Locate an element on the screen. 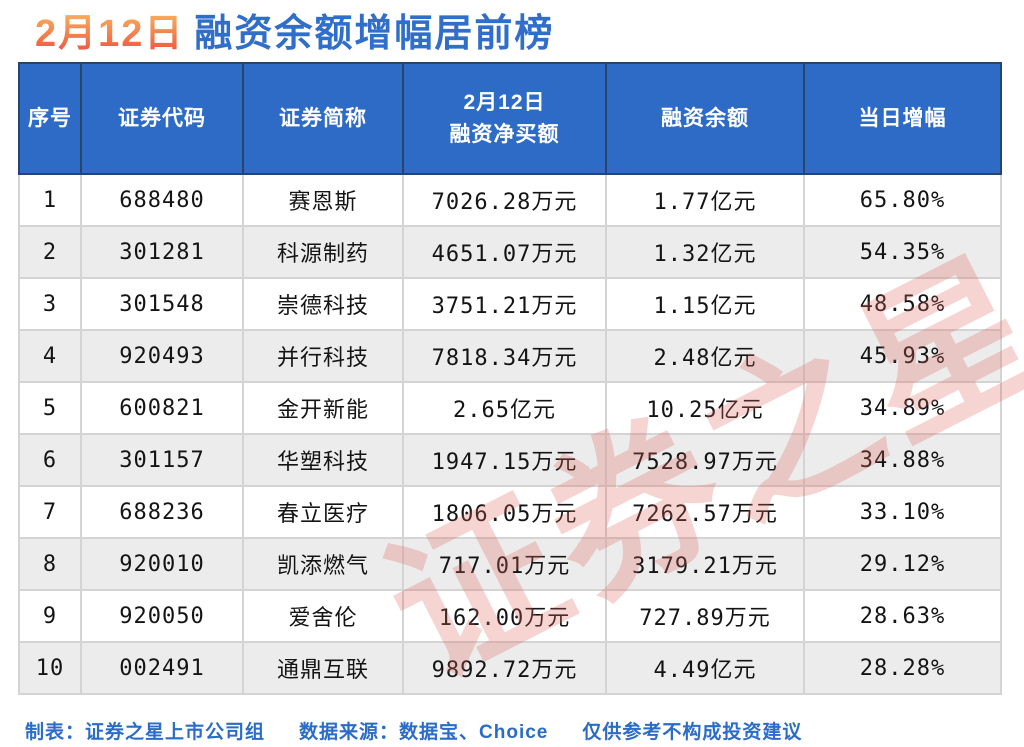 The width and height of the screenshot is (1024, 747). table-row: 1 688480 赛恩斯 7026.28万元 1.77亿元 65.80% is located at coordinates (510, 200).